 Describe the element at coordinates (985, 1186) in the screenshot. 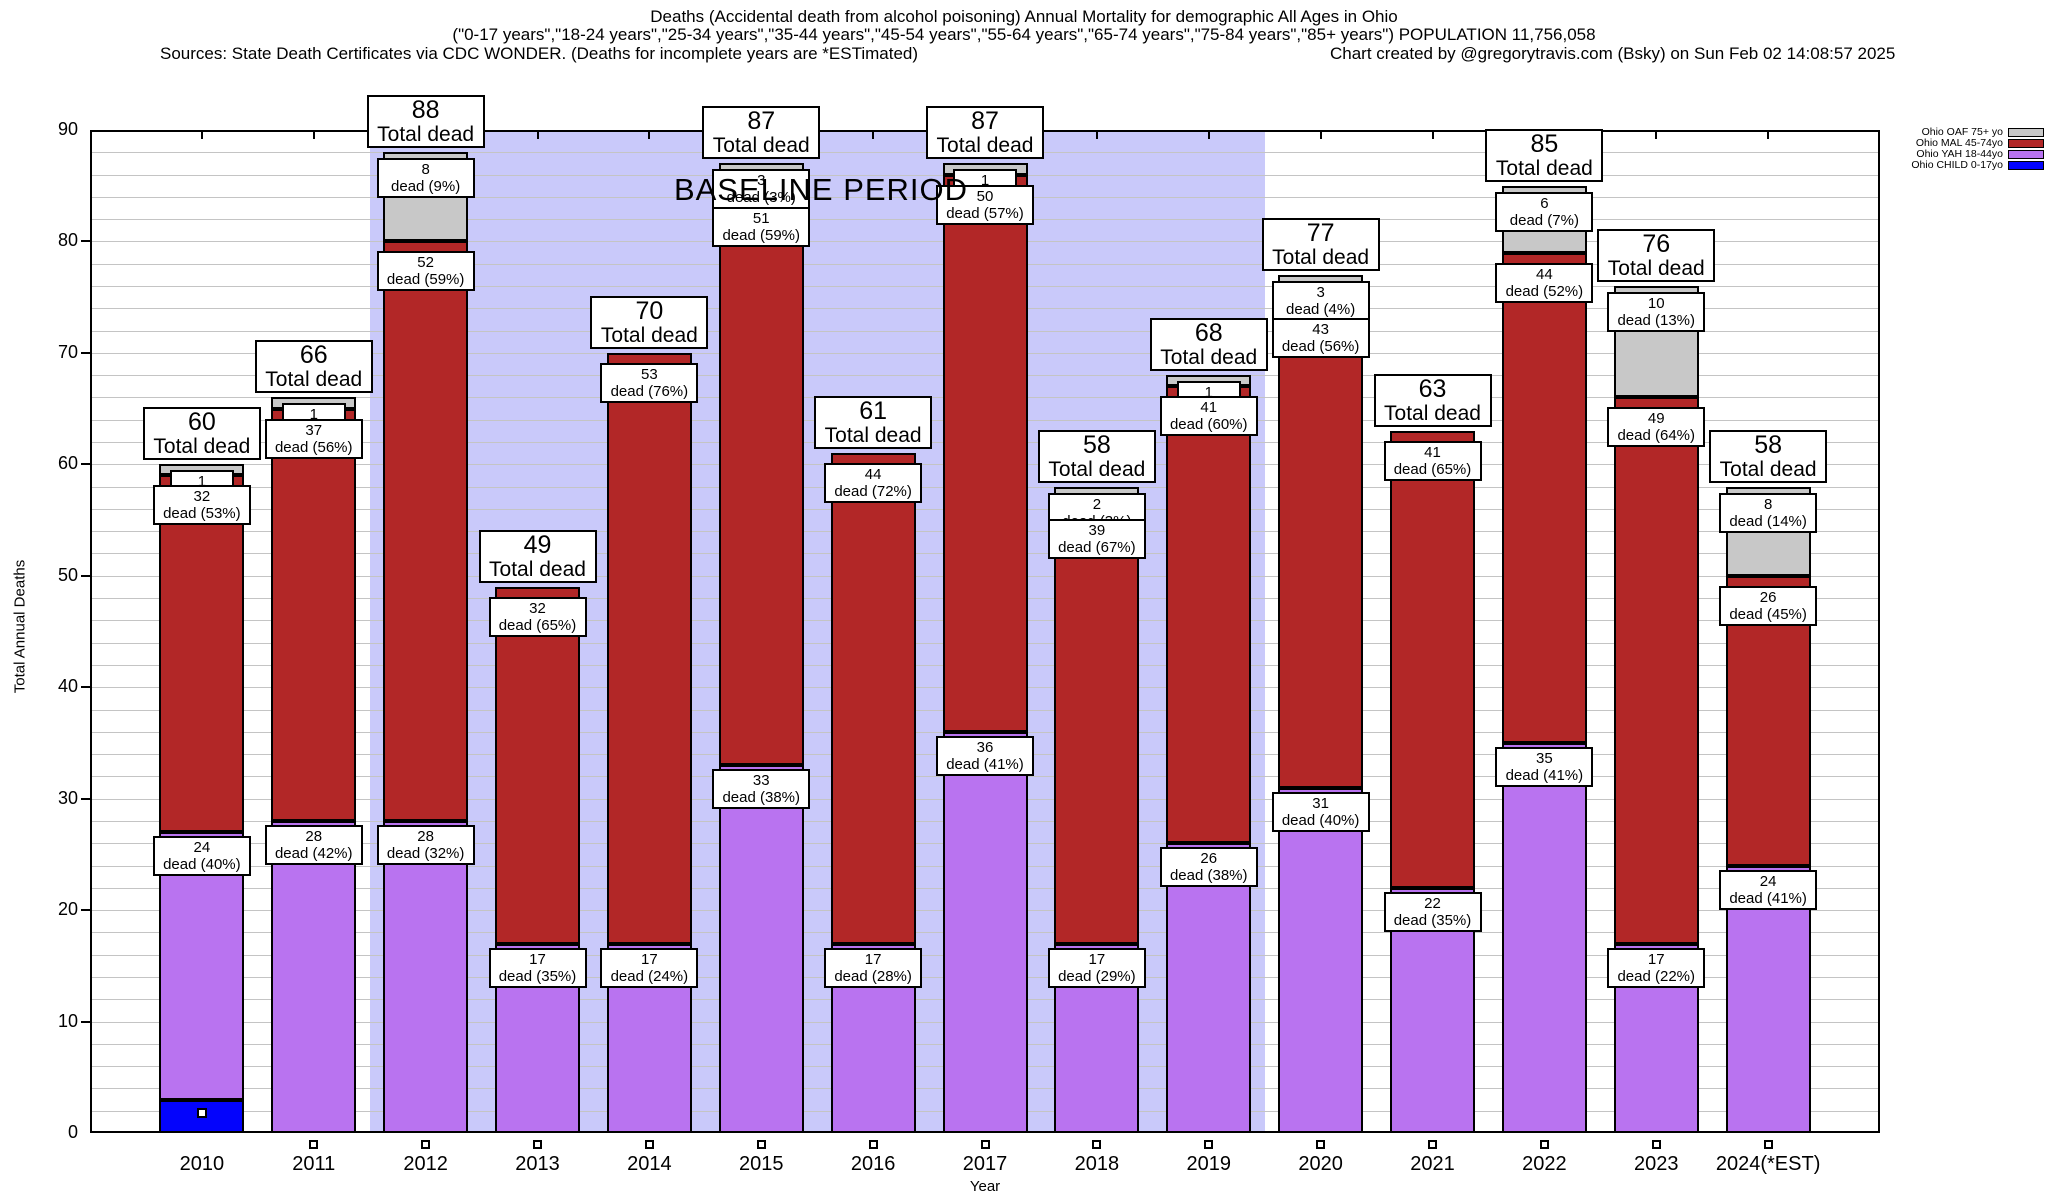

I see `x-axis-title: Year` at that location.